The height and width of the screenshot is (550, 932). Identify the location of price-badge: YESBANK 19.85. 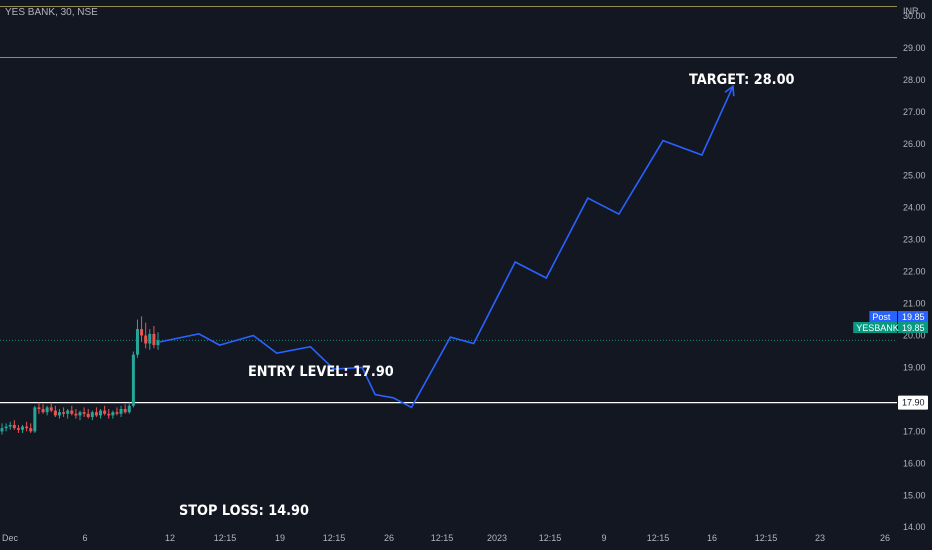
(890, 327).